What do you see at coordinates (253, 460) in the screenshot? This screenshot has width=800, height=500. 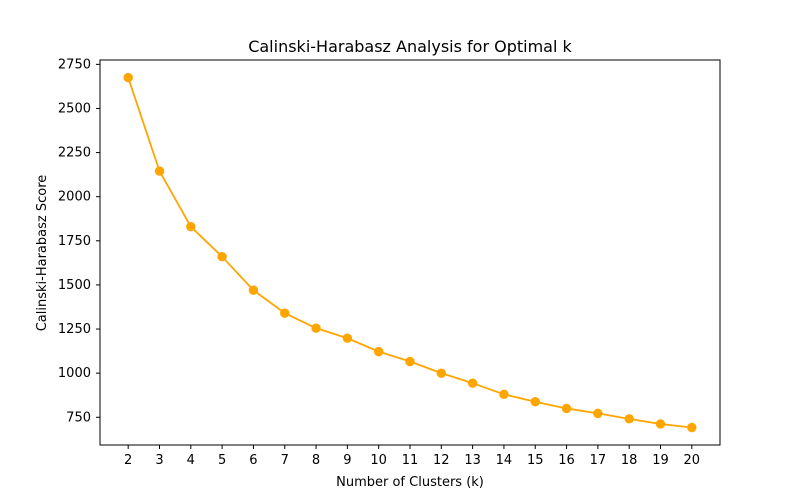 I see `x-tick-label: 6` at bounding box center [253, 460].